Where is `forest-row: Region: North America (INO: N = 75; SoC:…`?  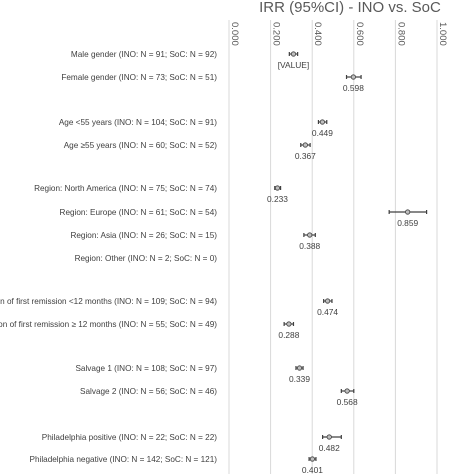 forest-row: Region: North America (INO: N = 75; SoC:… is located at coordinates (161, 194).